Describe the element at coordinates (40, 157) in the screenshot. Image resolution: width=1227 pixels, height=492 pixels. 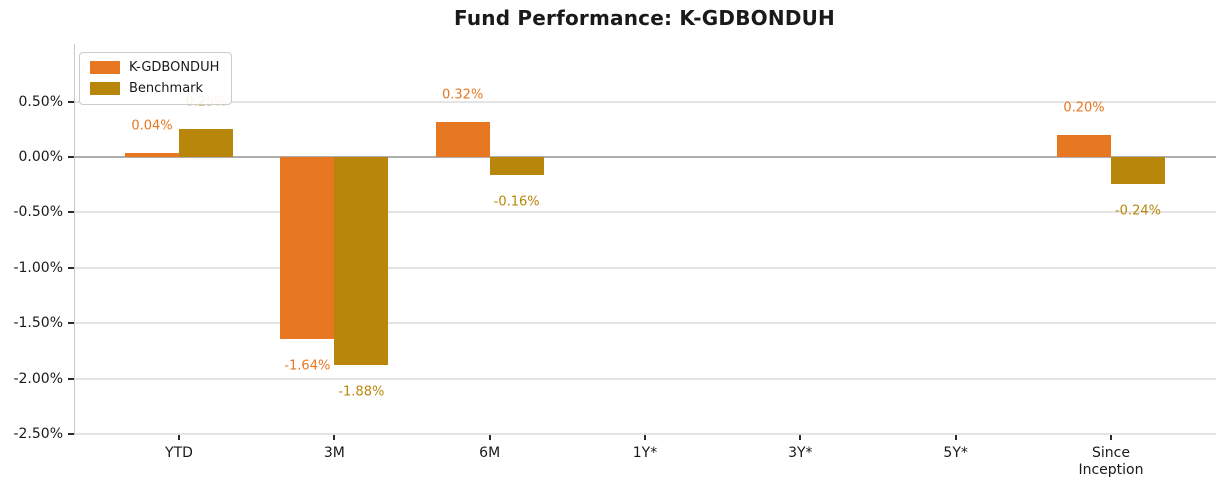
I see `y-tick-label: 0.00%` at that location.